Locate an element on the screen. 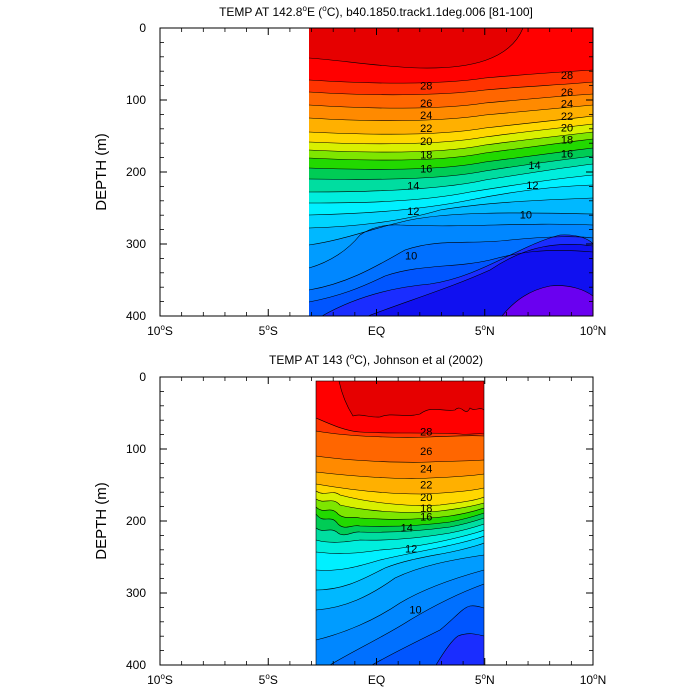 Image resolution: width=700 pixels, height=700 pixels. x-tick-label: 5oS is located at coordinates (268, 679).